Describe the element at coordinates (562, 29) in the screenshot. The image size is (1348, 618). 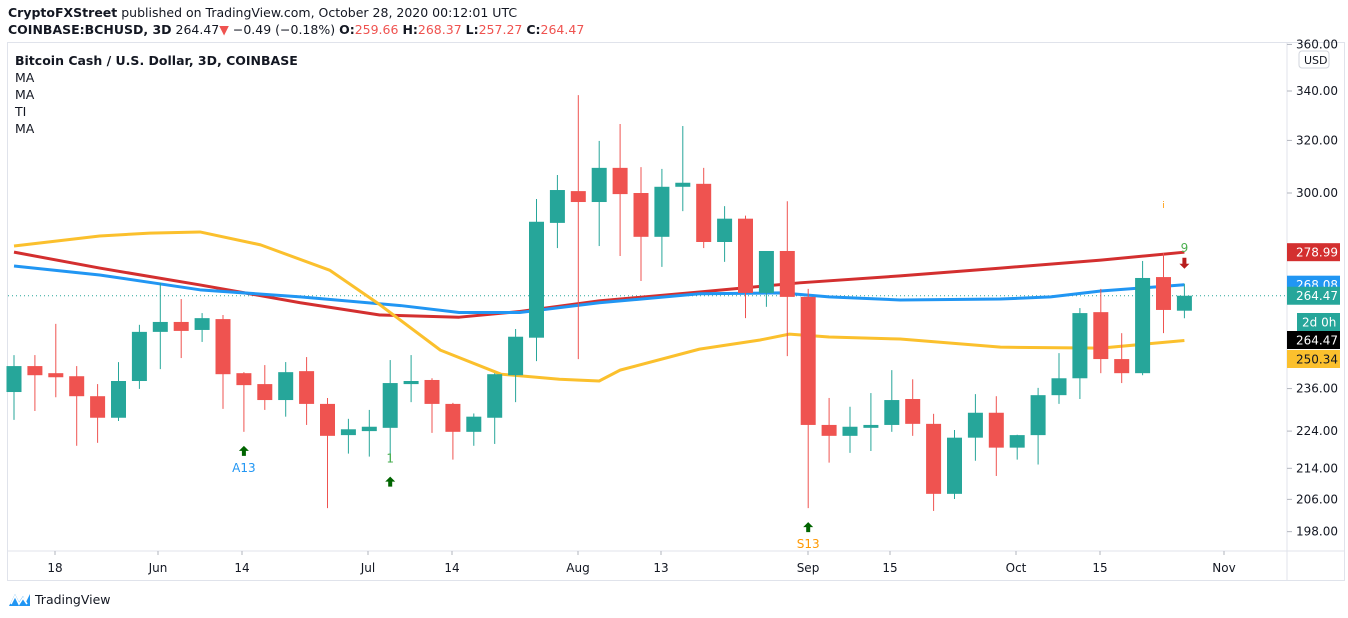
I see `close-value: 264.47` at that location.